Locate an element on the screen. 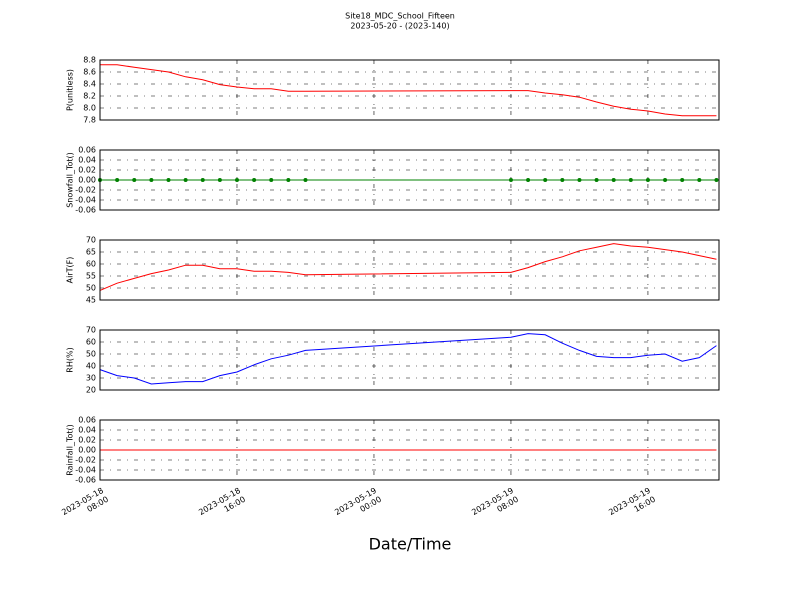 The width and height of the screenshot is (800, 600). y-tick-label: 45 is located at coordinates (91, 300).